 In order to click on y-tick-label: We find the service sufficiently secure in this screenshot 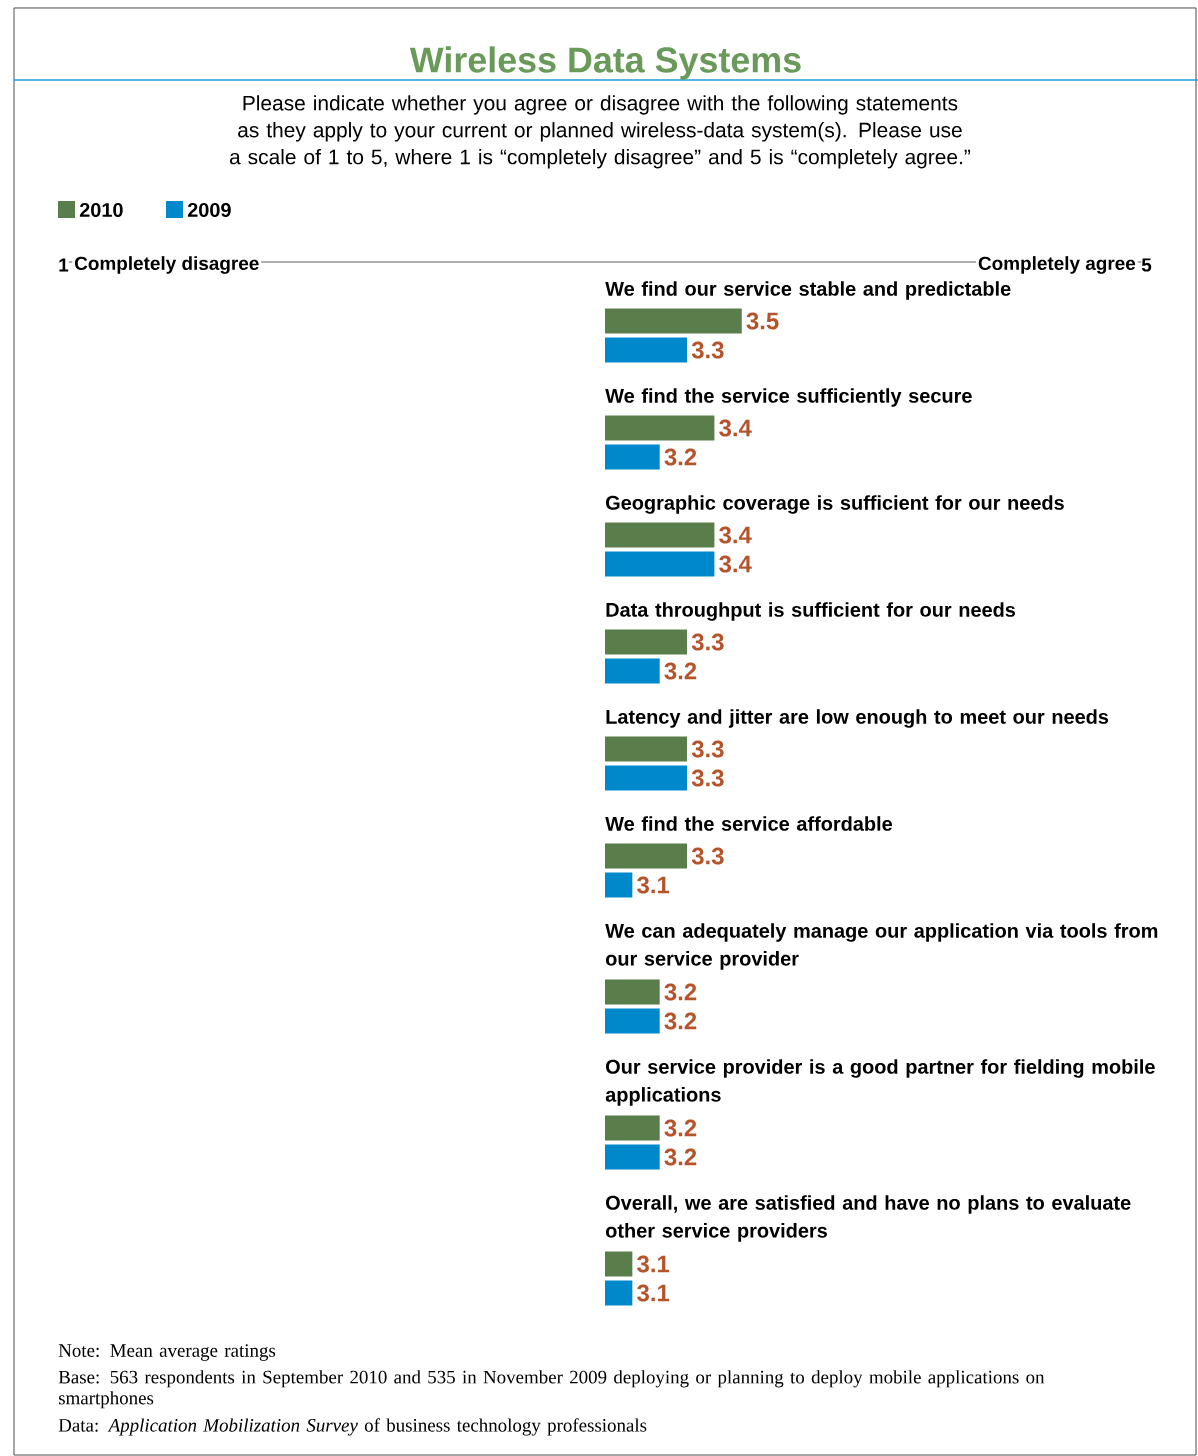, I will do `click(788, 397)`.